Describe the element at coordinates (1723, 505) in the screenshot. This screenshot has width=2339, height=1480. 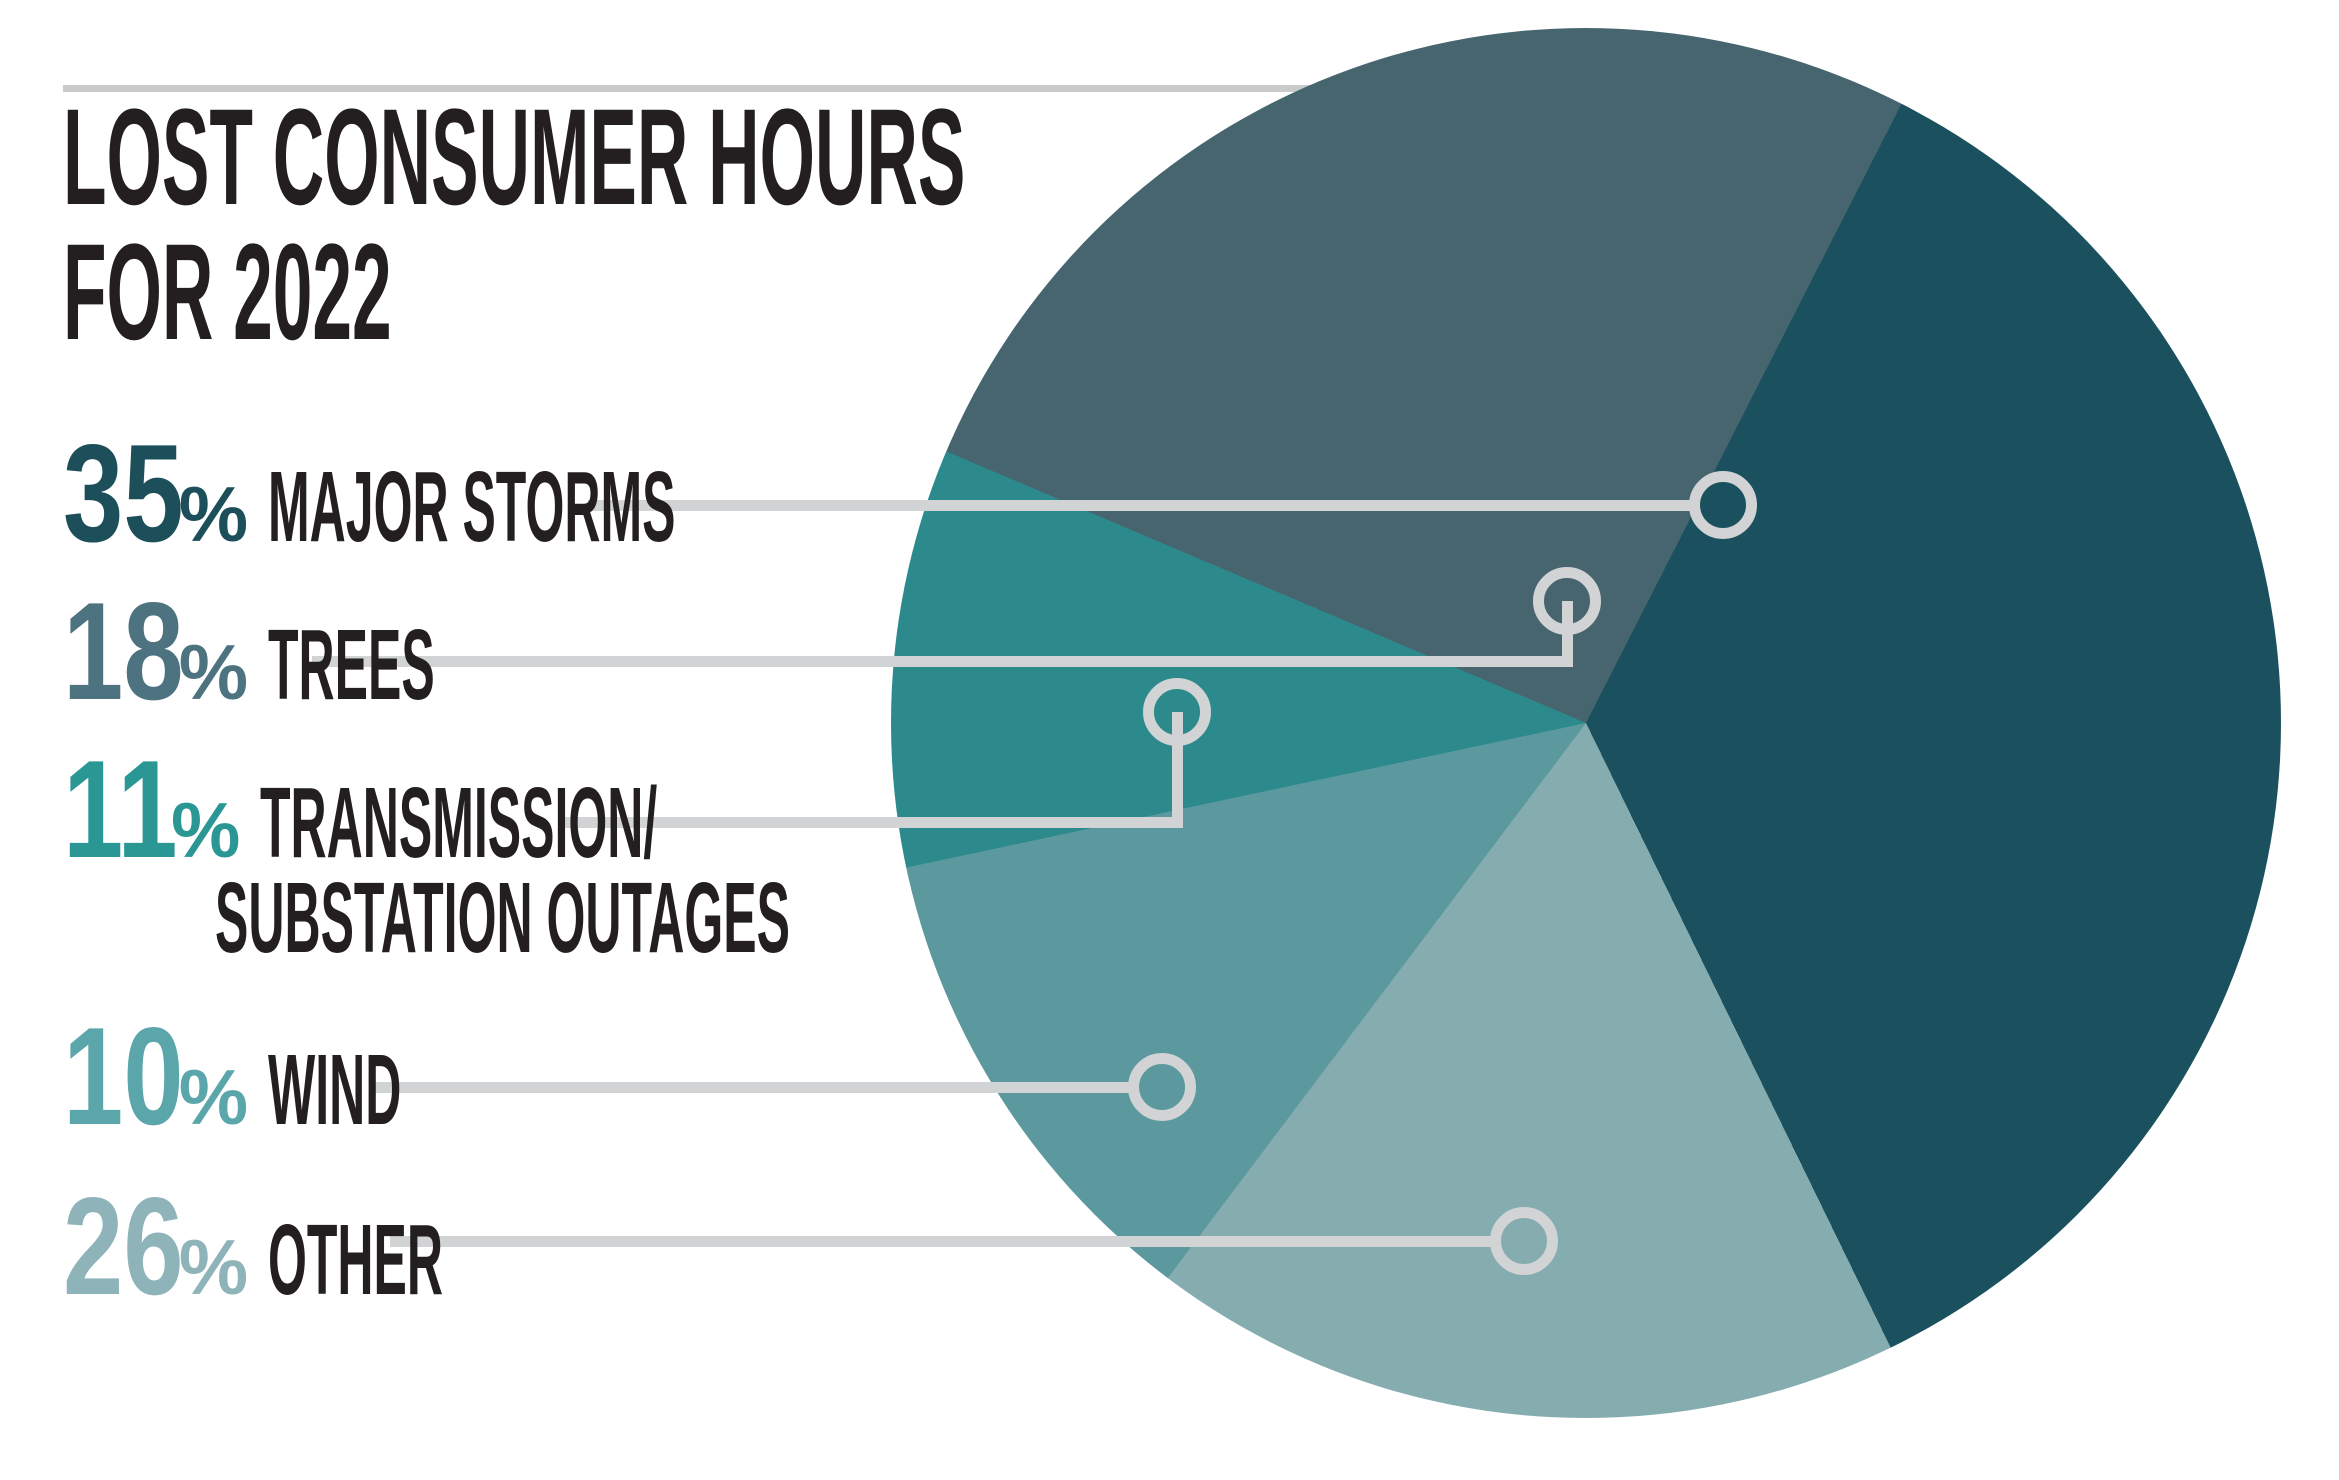
I see `leader-circle-storms` at that location.